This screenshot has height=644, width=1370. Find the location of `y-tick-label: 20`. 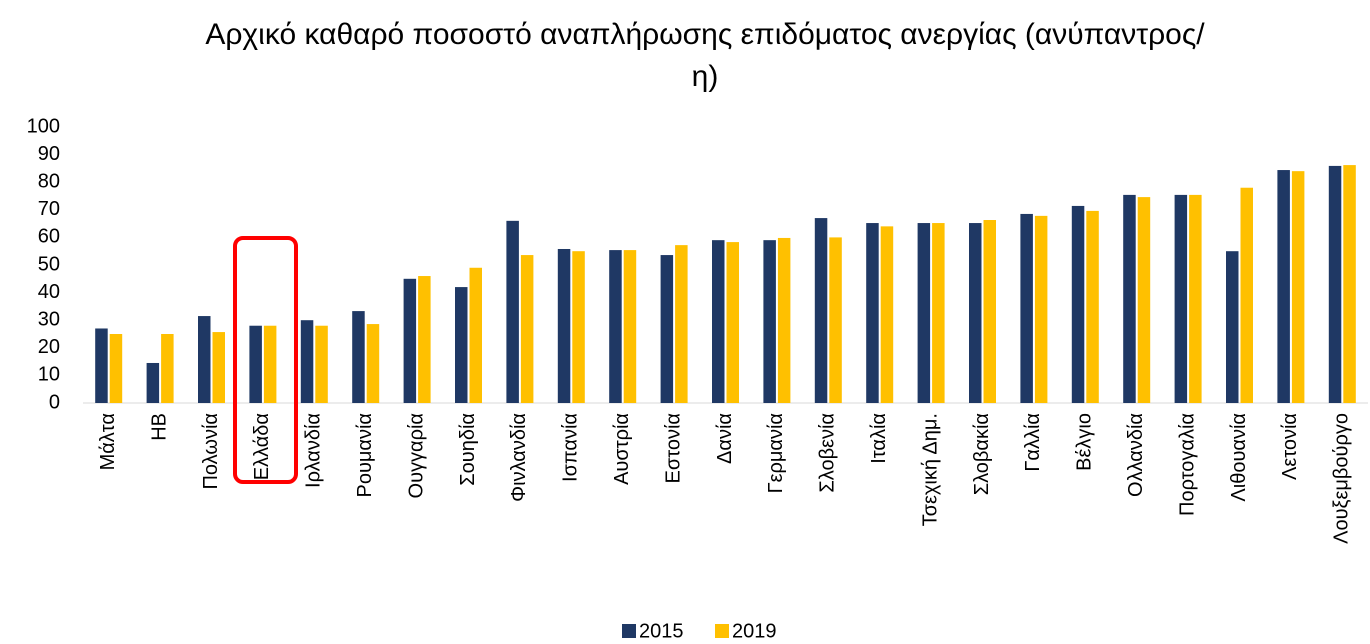

y-tick-label: 20 is located at coordinates (49, 347).